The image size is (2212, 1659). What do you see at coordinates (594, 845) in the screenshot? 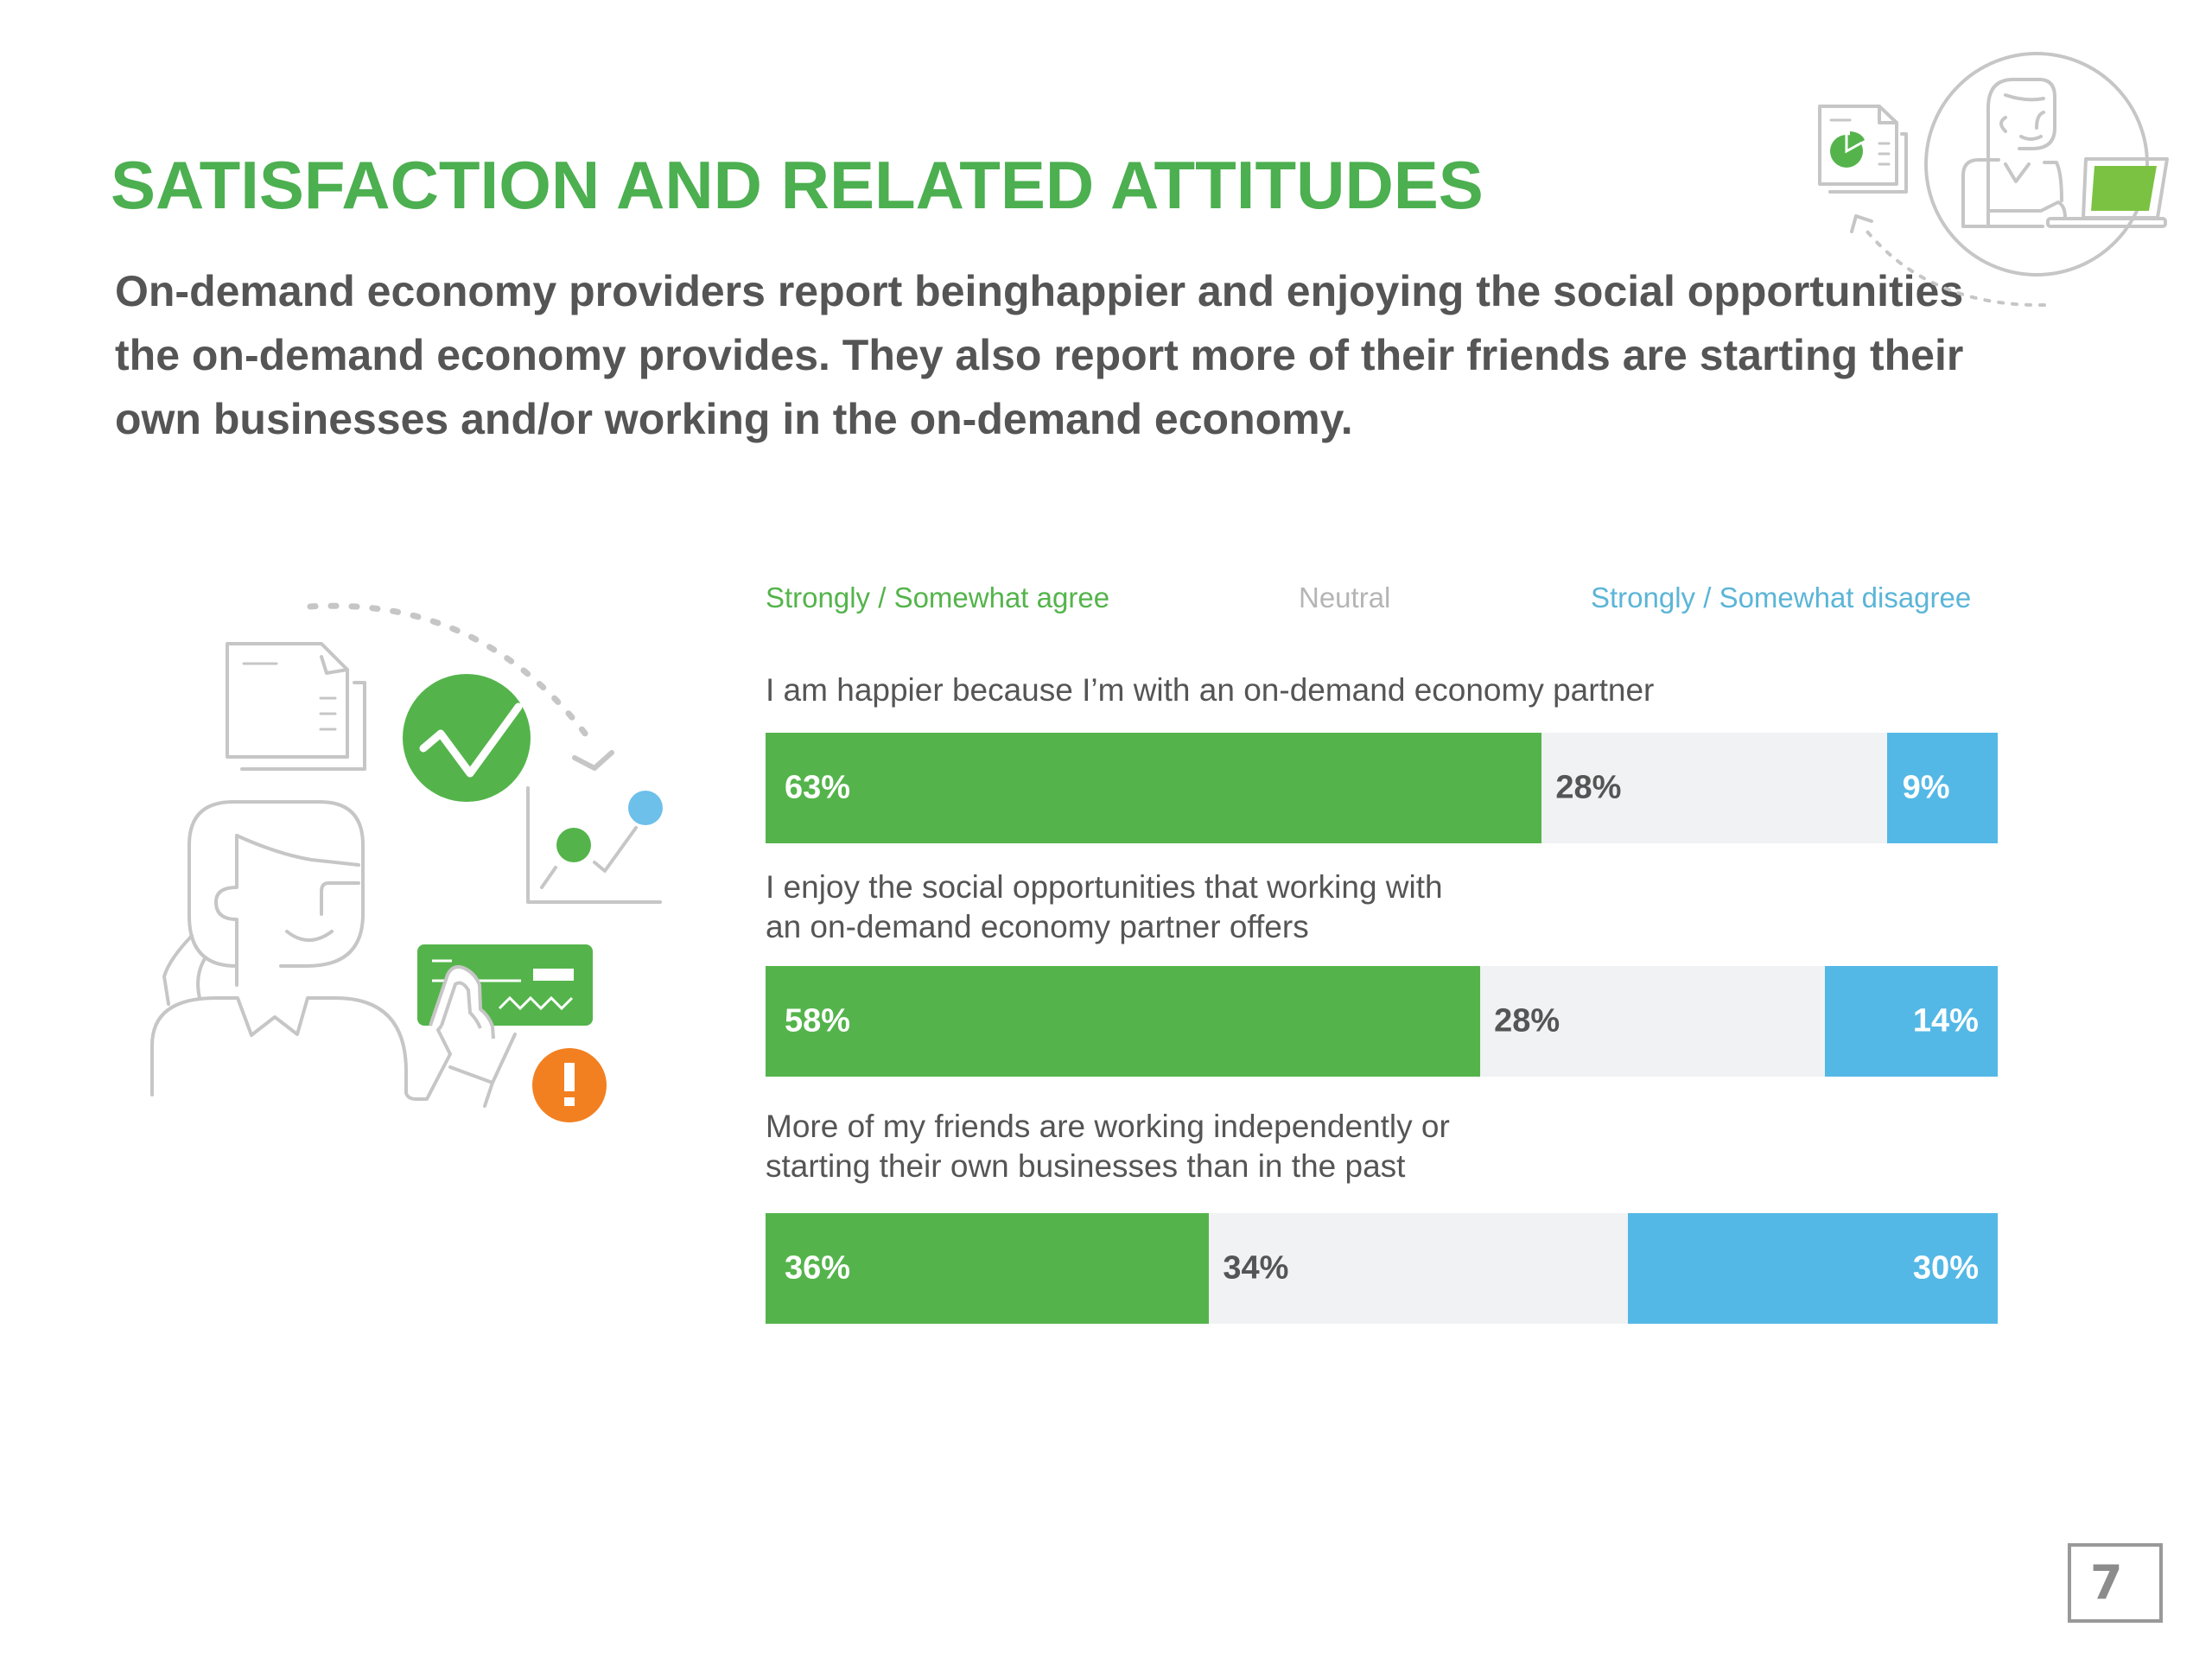
I see `growth-chart-icon` at bounding box center [594, 845].